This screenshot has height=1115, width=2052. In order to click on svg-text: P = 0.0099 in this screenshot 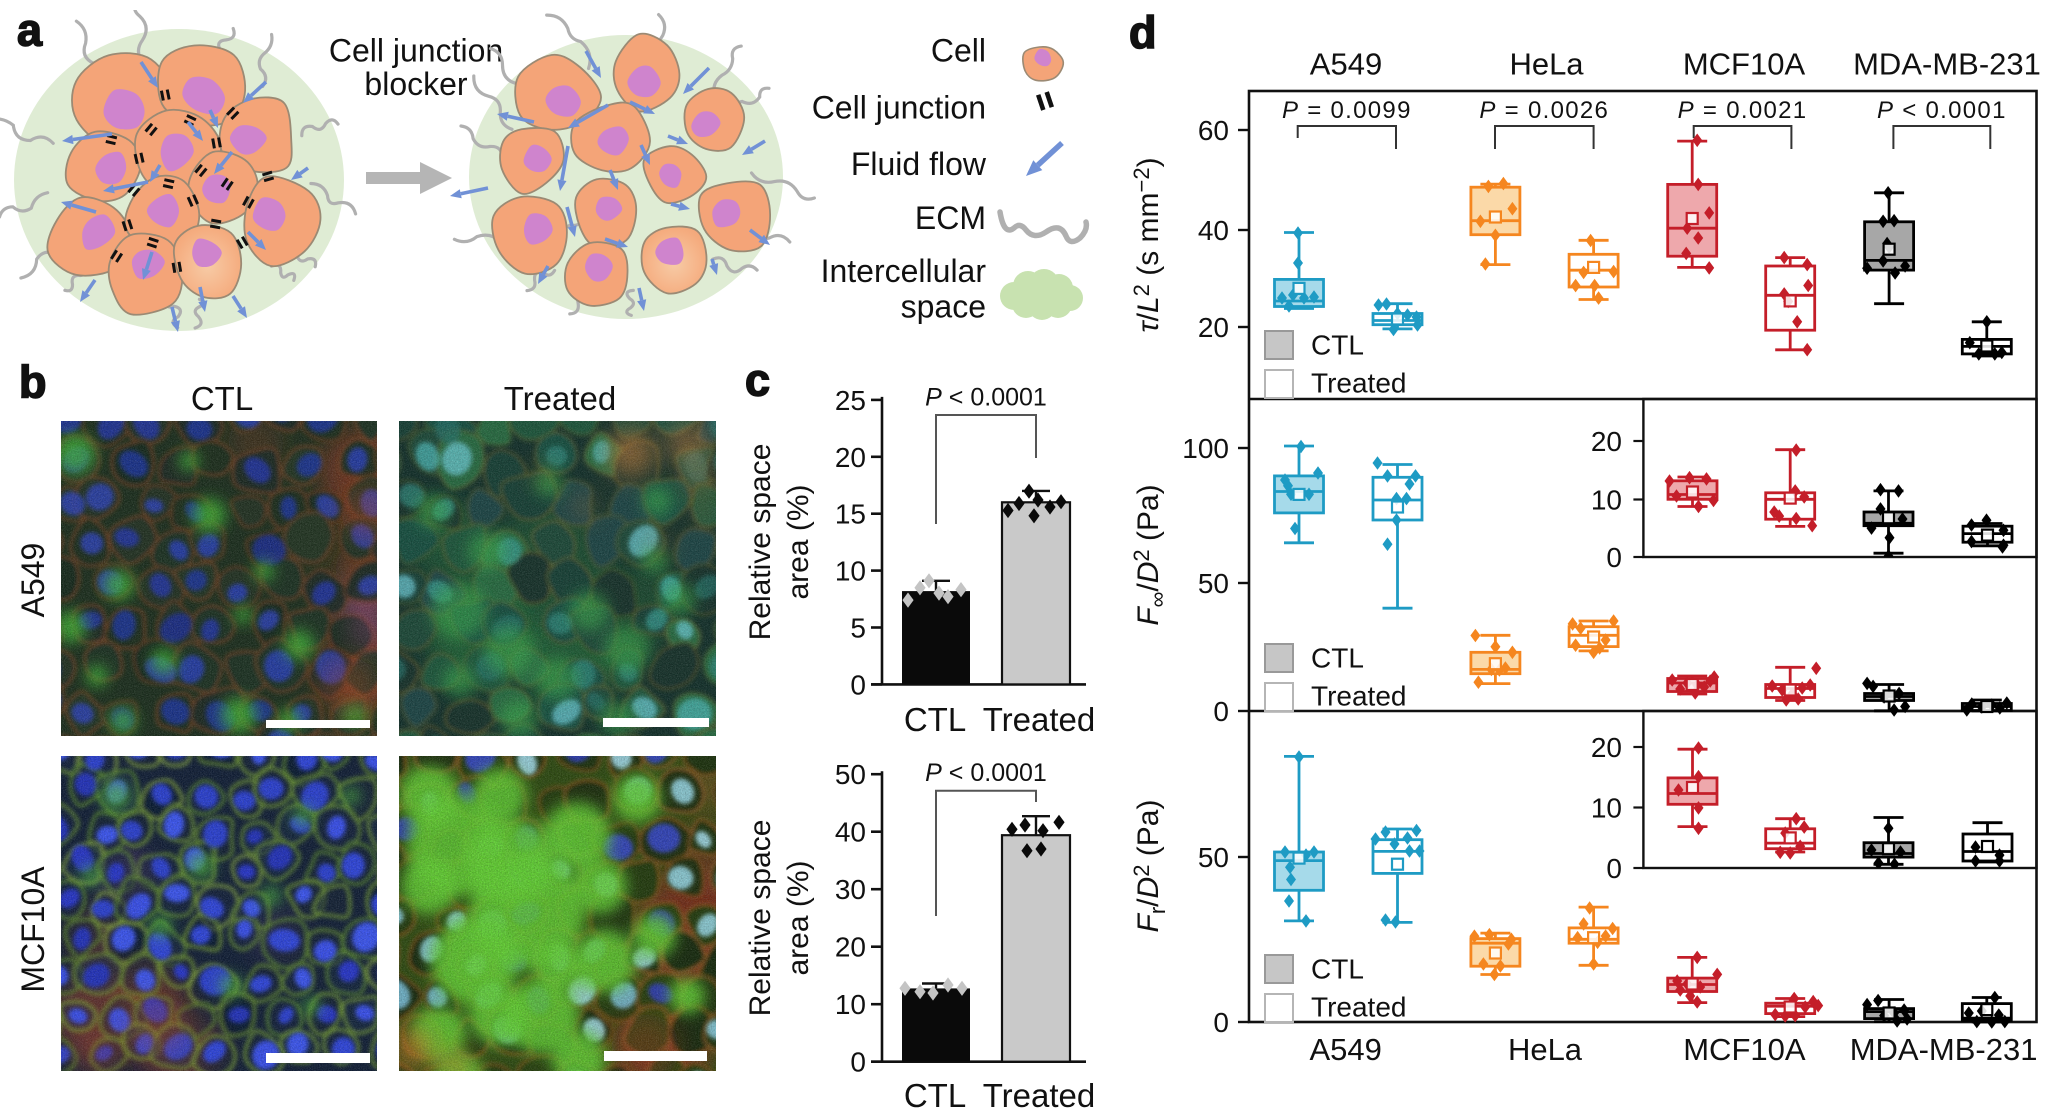, I will do `click(1347, 110)`.